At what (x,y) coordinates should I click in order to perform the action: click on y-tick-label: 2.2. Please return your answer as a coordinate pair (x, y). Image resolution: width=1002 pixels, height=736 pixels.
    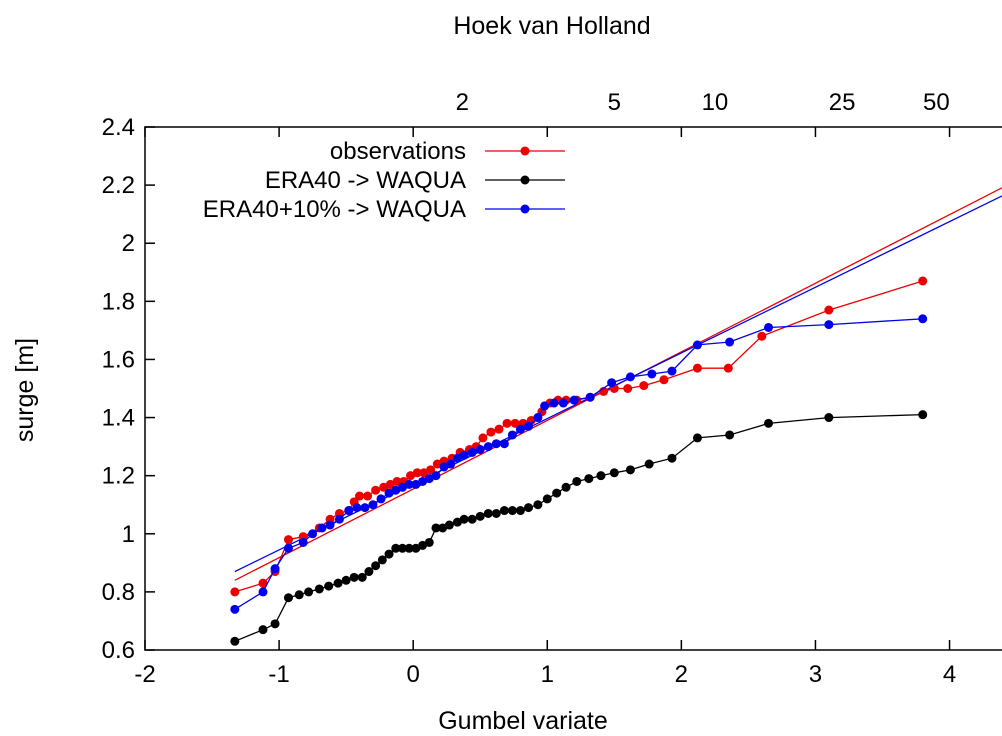
    Looking at the image, I should click on (118, 185).